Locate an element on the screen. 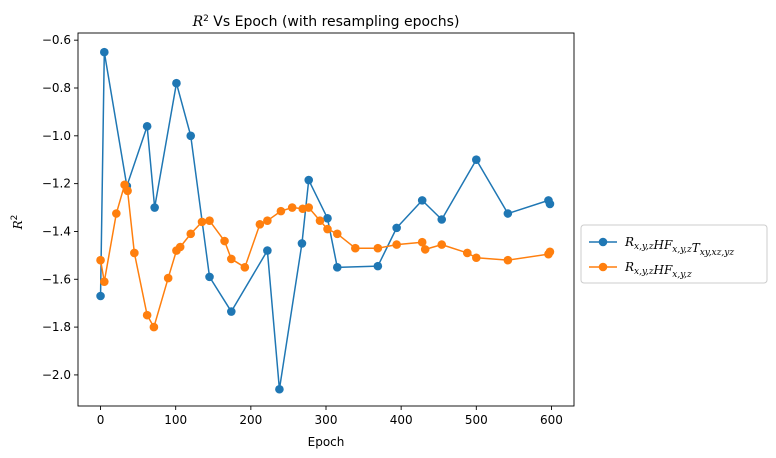  y-tick-label: −1.2 is located at coordinates (56, 184).